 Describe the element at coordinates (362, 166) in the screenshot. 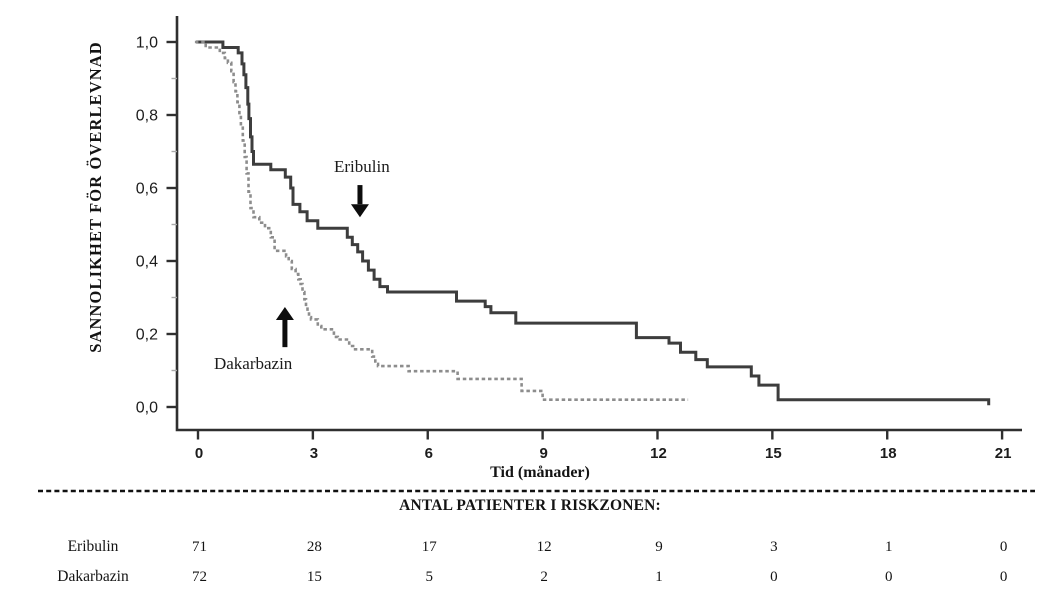

I see `curve-label-eribulin: Eribulin` at that location.